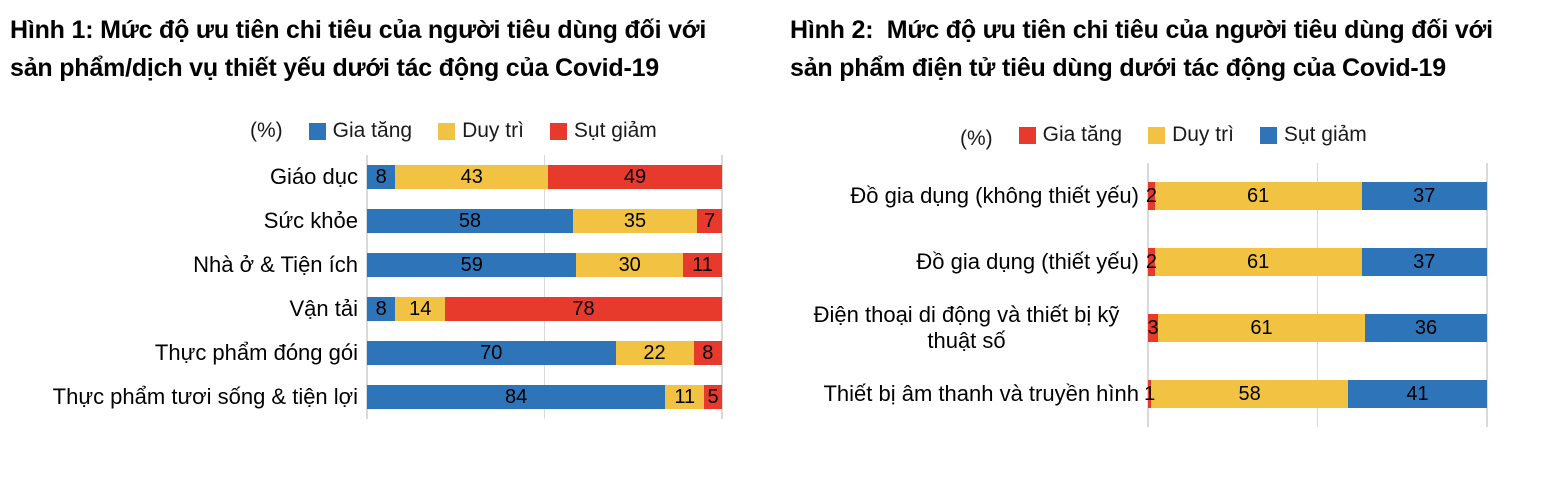  What do you see at coordinates (709, 221) in the screenshot?
I see `bar-segment: 7` at bounding box center [709, 221].